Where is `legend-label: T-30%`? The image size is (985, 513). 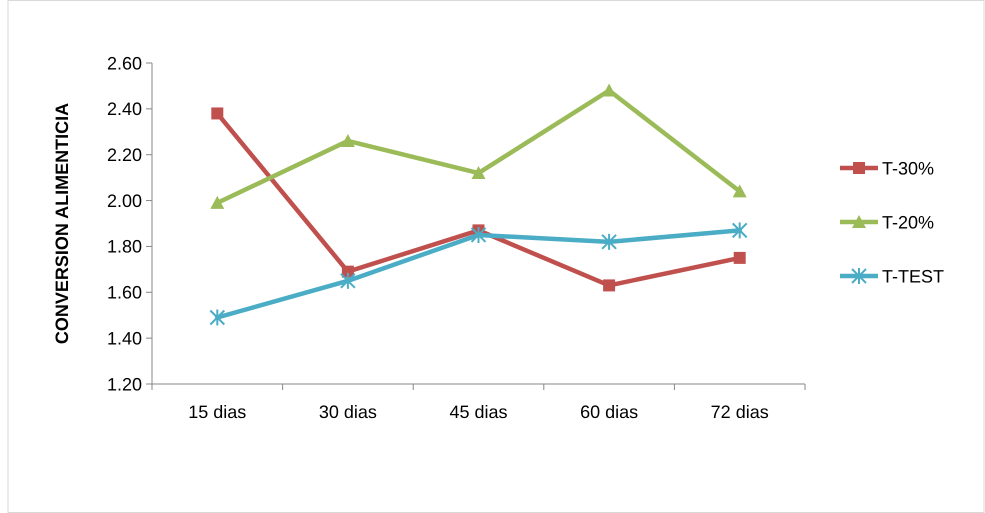 legend-label: T-30% is located at coordinates (908, 168).